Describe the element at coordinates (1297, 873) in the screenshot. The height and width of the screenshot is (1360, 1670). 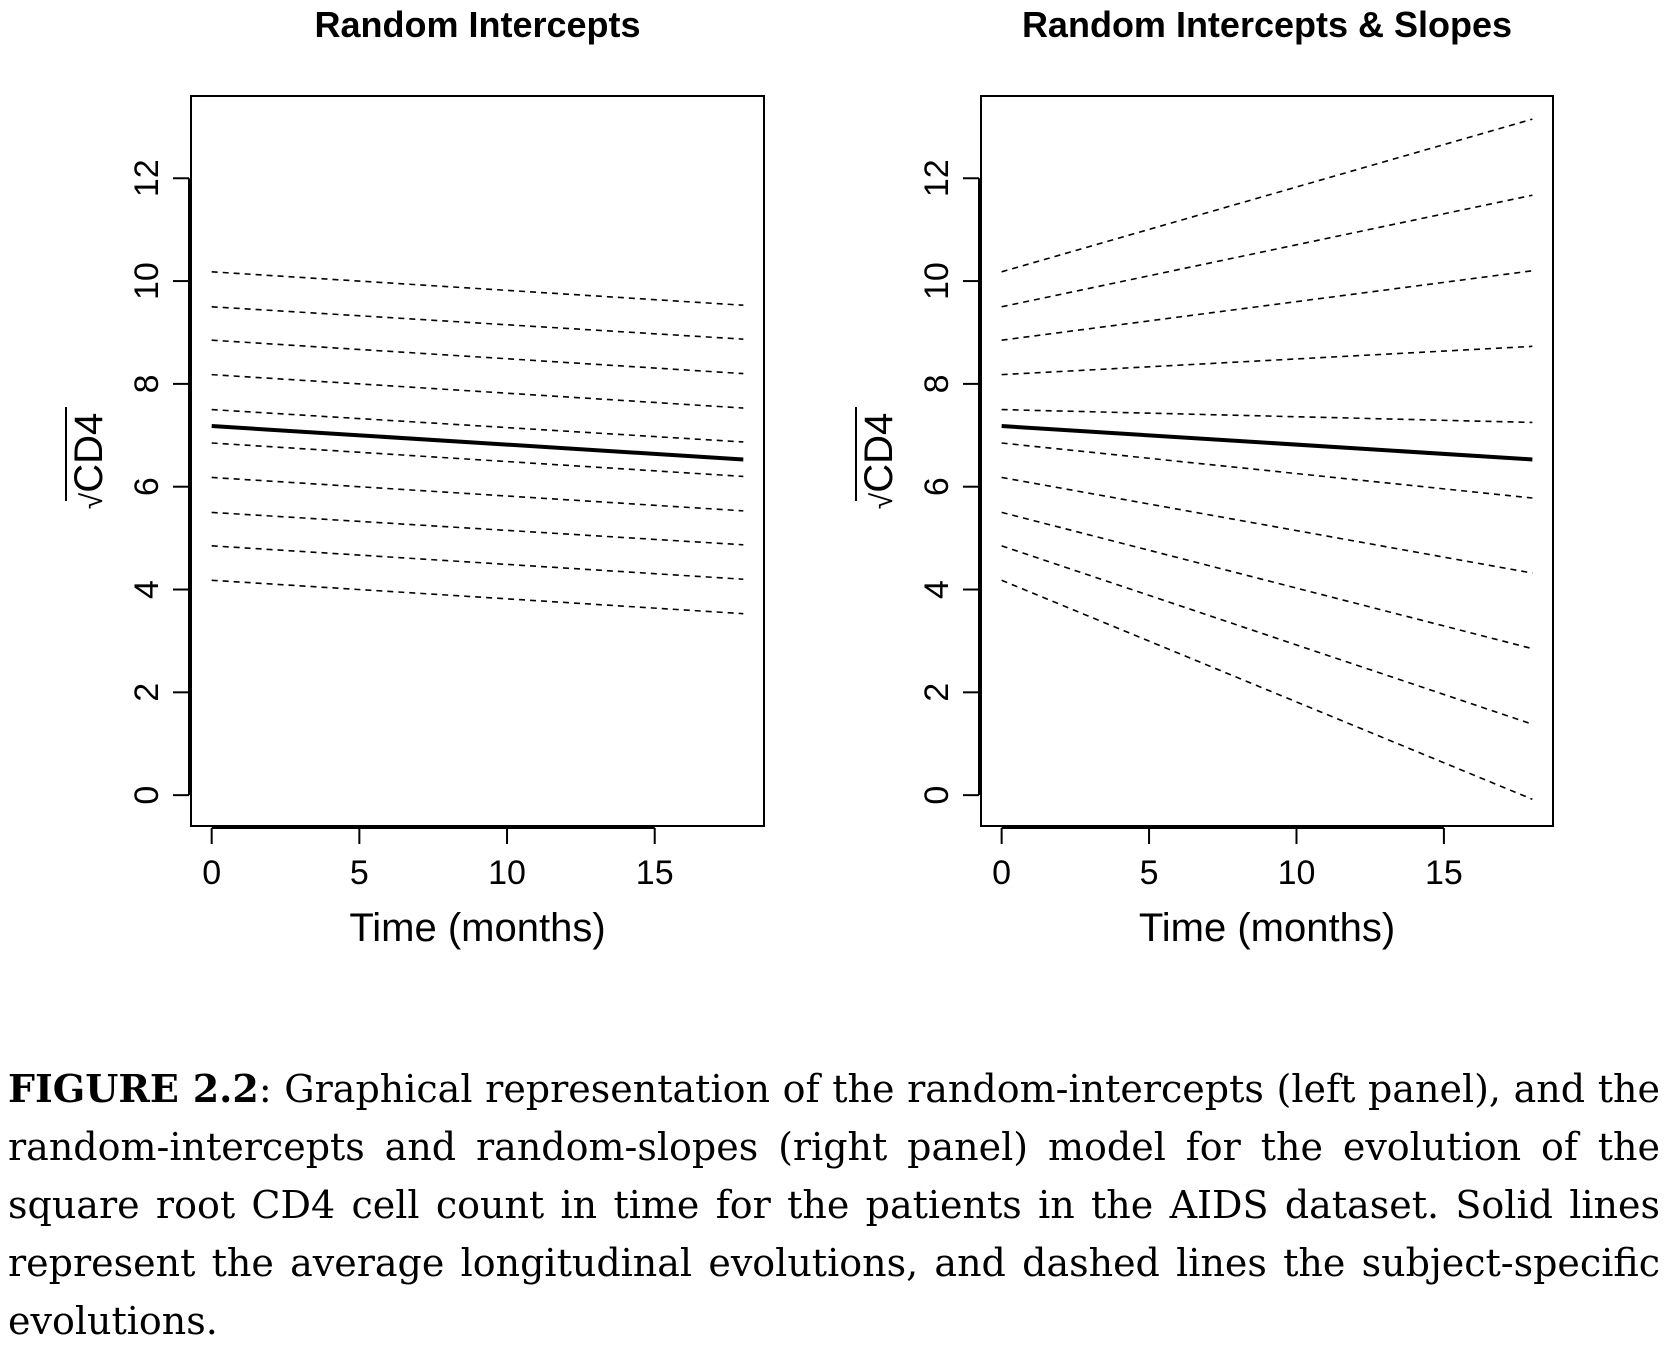
I see `x-tick-label-right-10: 10` at that location.